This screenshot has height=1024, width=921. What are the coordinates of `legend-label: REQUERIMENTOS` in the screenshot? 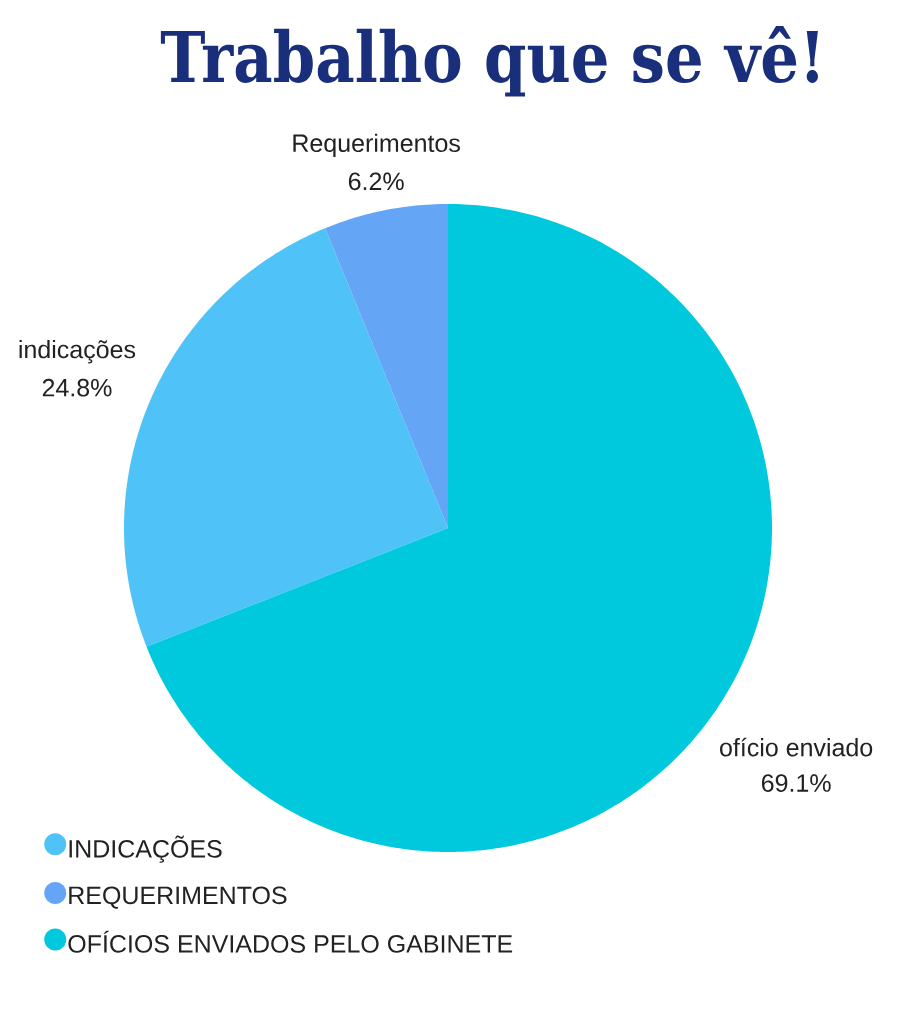 It's located at (178, 897).